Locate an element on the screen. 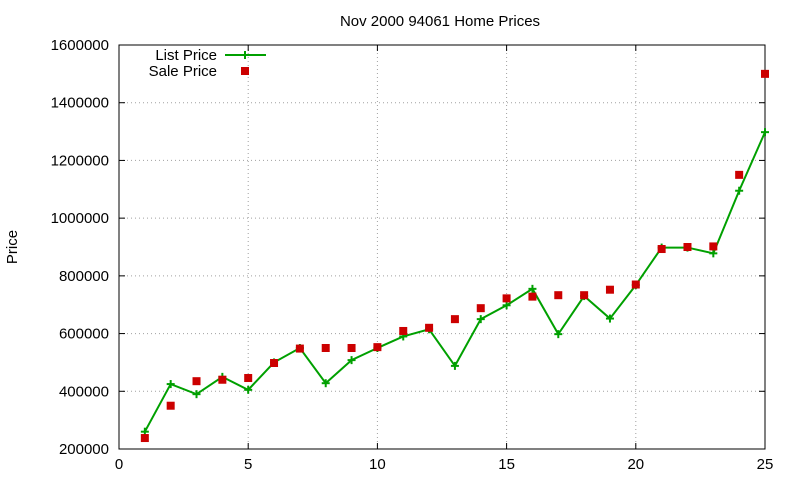 The image size is (800, 485). legend-label: List Price is located at coordinates (186, 55).